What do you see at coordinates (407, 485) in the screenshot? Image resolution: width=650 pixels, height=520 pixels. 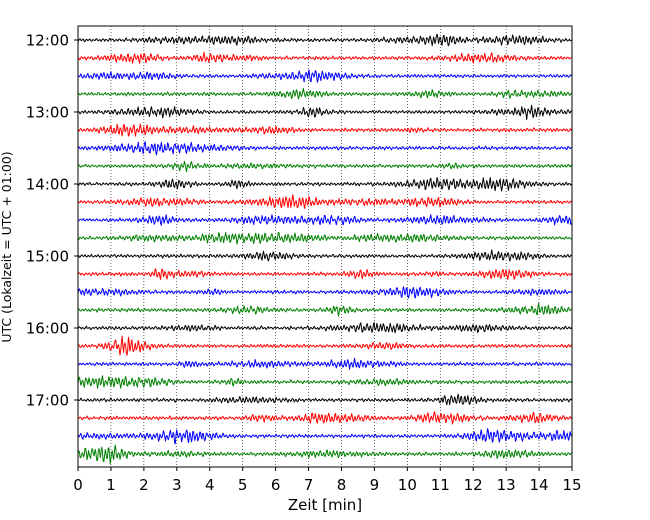 I see `x-tick-label: 10` at bounding box center [407, 485].